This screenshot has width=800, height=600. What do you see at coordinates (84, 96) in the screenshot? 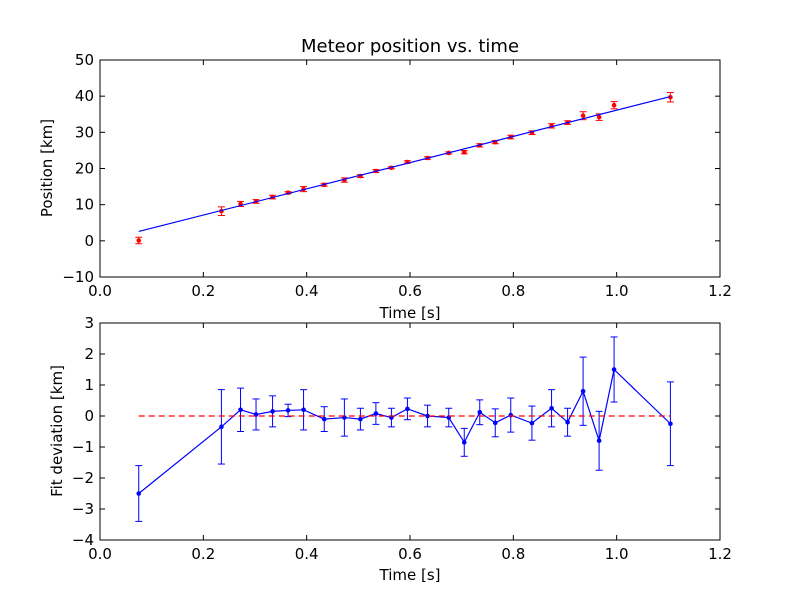
I see `position-y-tick-label: 40` at bounding box center [84, 96].